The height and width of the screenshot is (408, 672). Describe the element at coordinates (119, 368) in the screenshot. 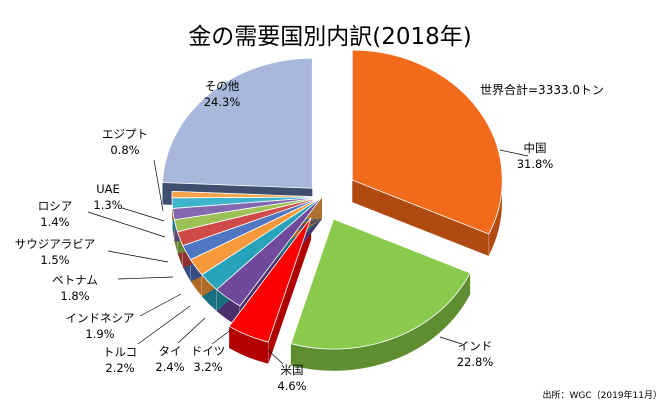

I see `slice-value-5: 2.2%` at that location.